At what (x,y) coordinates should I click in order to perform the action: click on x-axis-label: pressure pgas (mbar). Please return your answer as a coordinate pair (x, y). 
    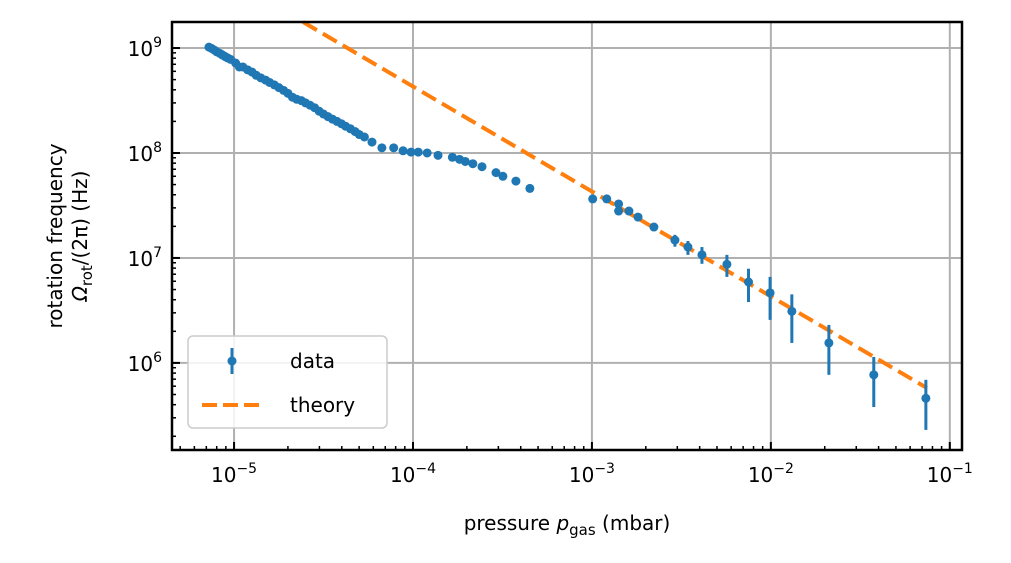
    Looking at the image, I should click on (567, 525).